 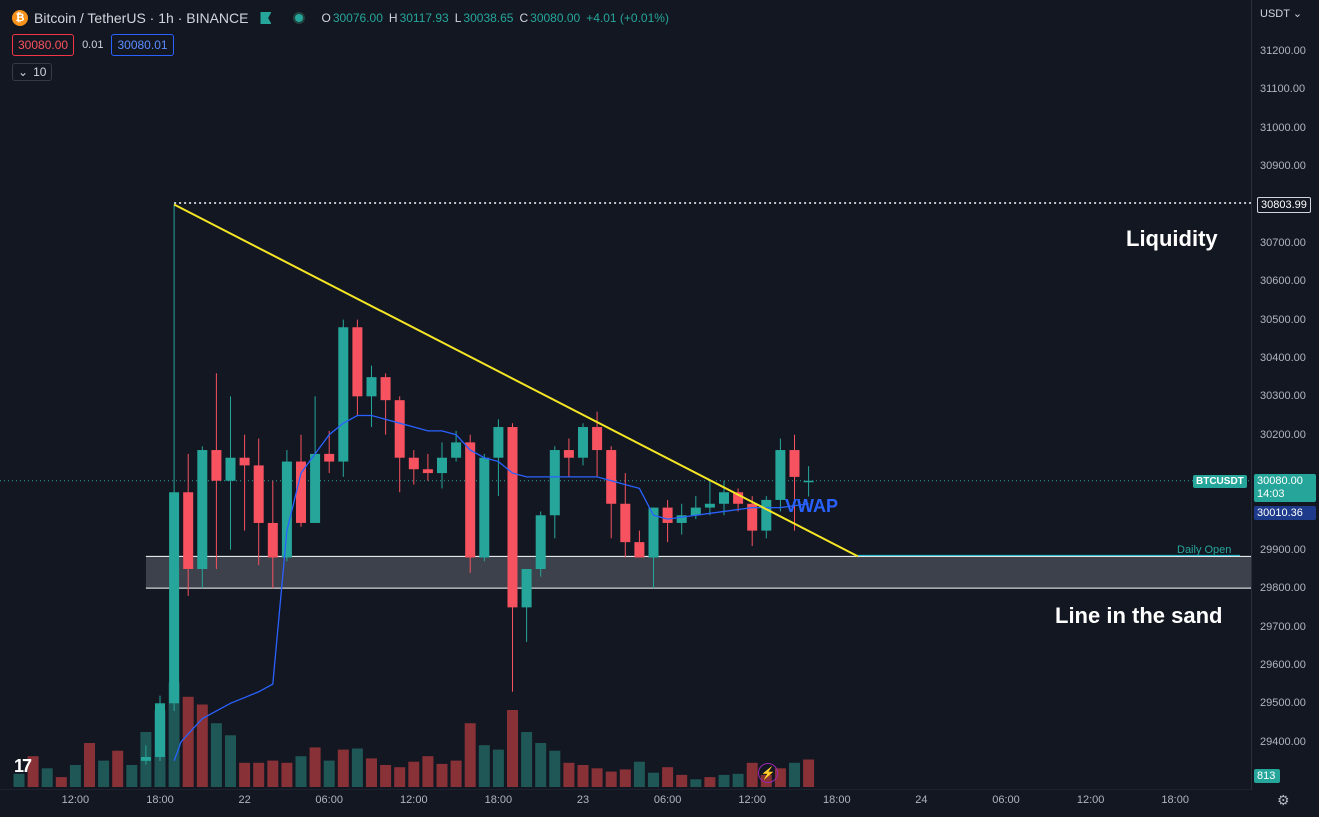 What do you see at coordinates (1283, 626) in the screenshot?
I see `price-tick-label: 29700.00` at bounding box center [1283, 626].